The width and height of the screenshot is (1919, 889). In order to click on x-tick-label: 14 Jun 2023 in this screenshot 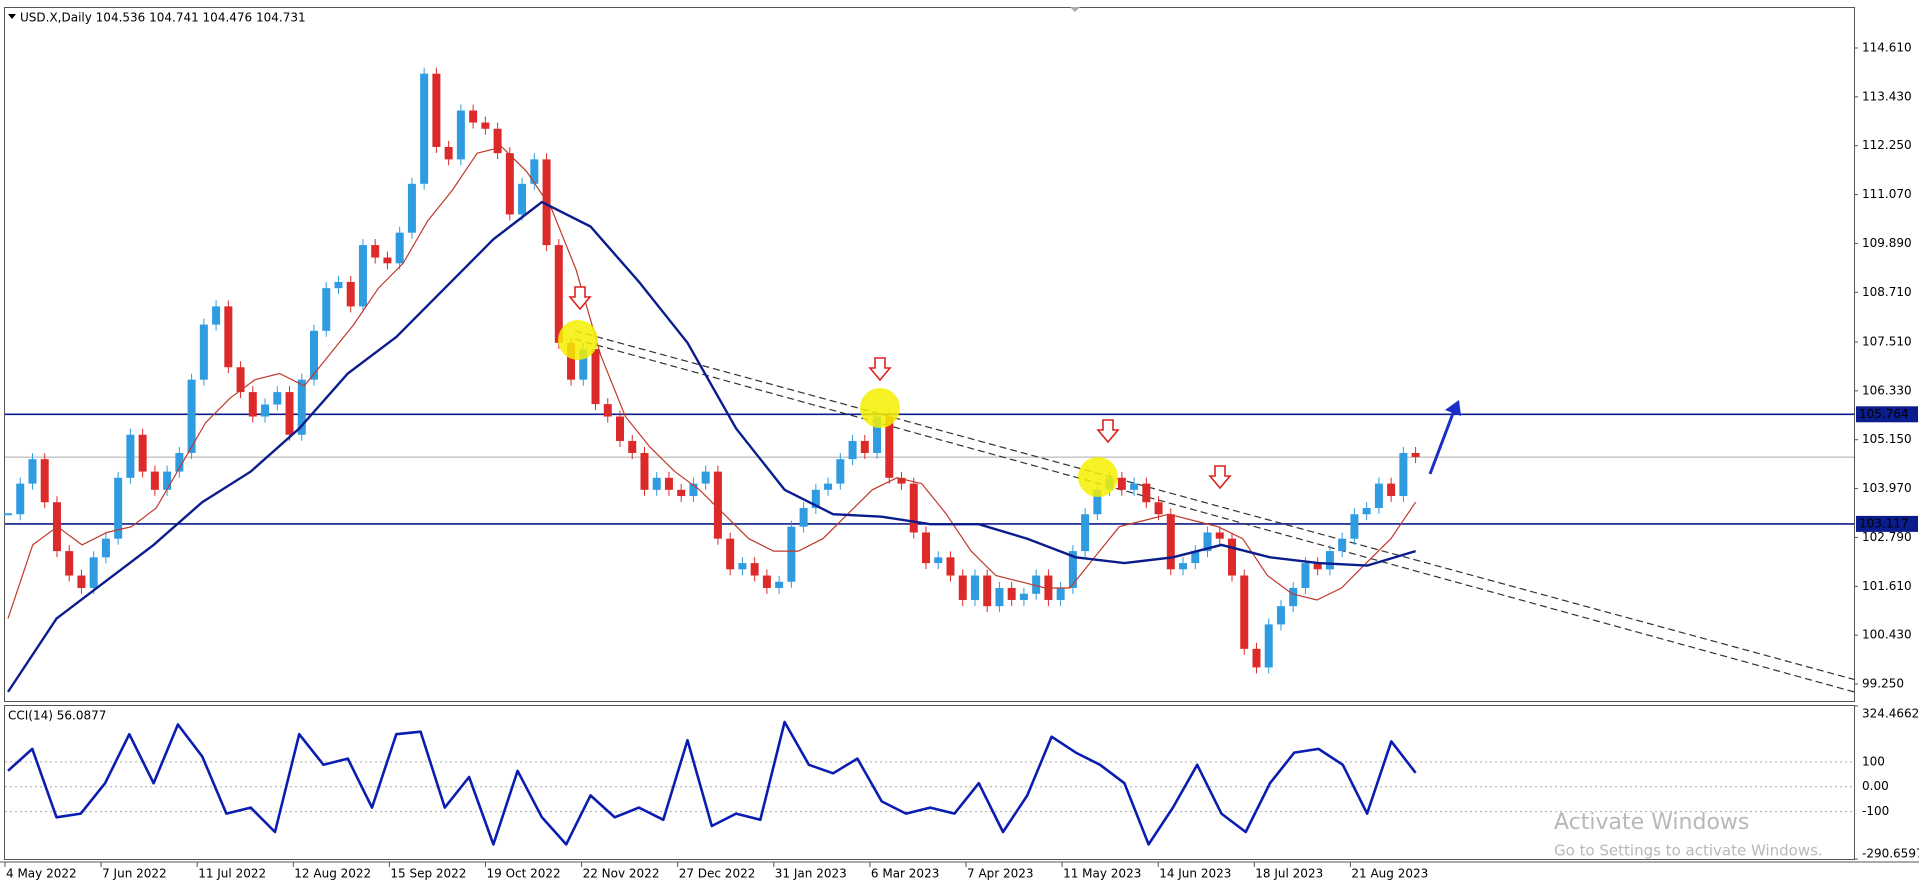, I will do `click(1195, 874)`.